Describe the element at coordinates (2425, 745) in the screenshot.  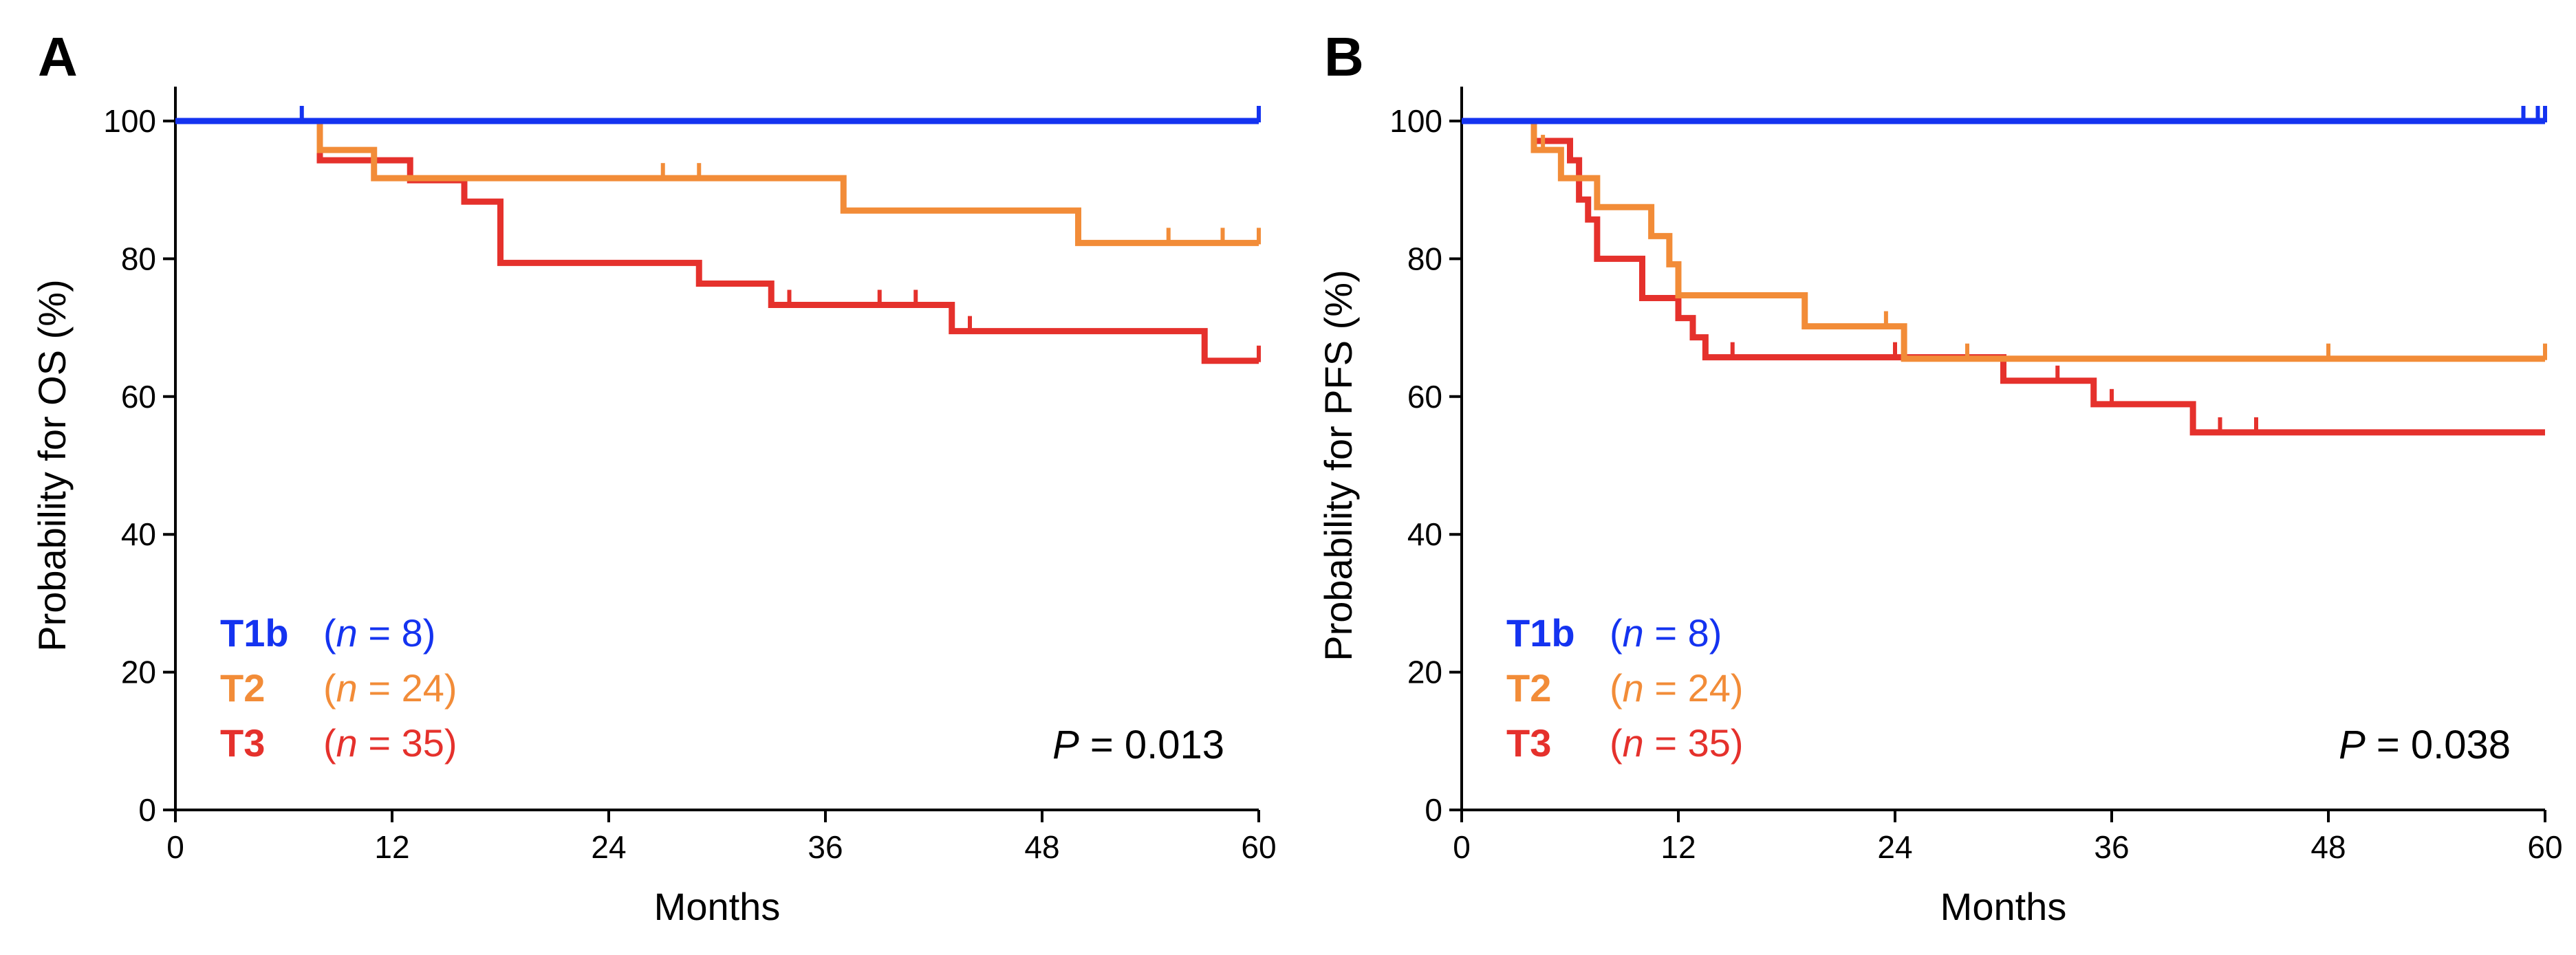
I see `p-value: P = 0.038` at that location.